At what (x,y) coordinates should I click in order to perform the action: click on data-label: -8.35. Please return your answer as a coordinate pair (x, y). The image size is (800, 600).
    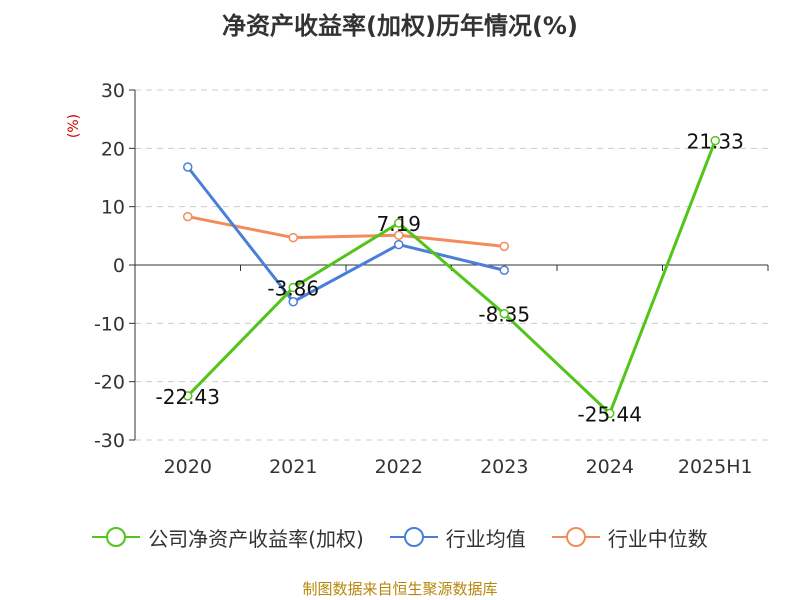
    Looking at the image, I should click on (504, 315).